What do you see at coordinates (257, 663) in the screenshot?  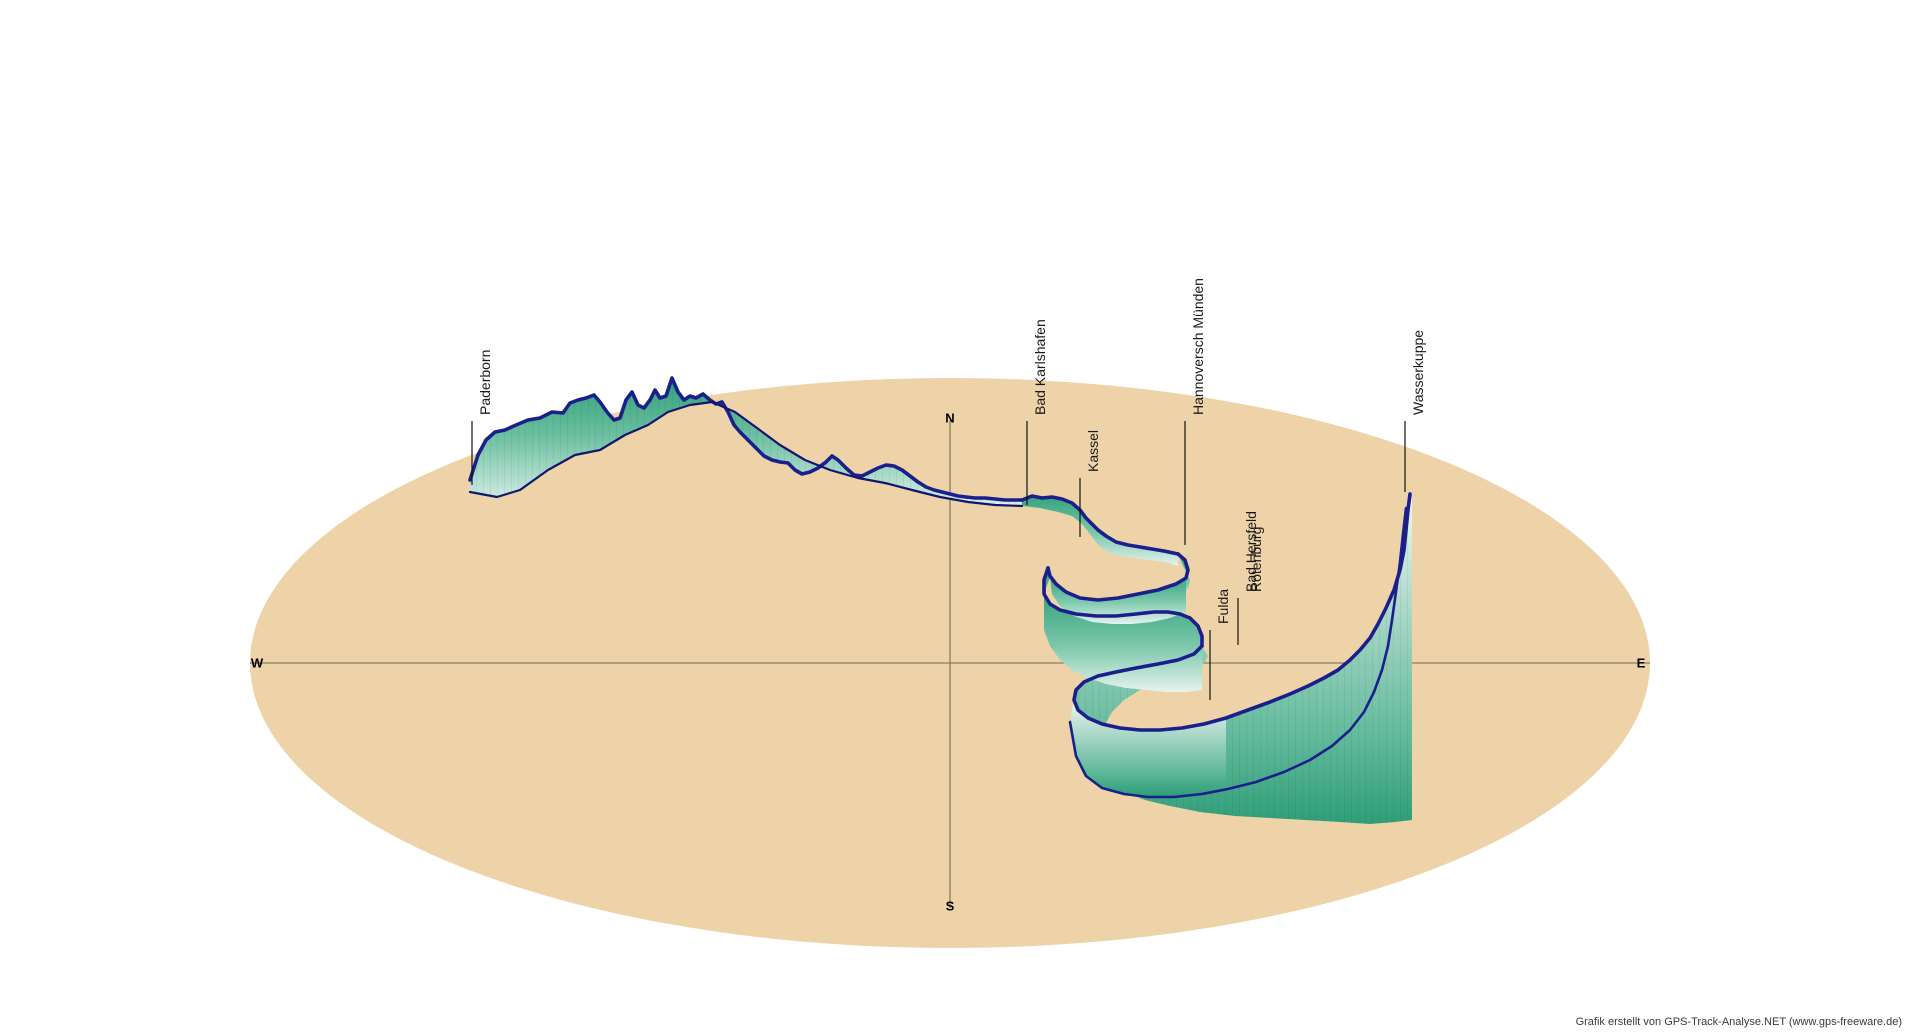 I see `compass-label-west: W` at bounding box center [257, 663].